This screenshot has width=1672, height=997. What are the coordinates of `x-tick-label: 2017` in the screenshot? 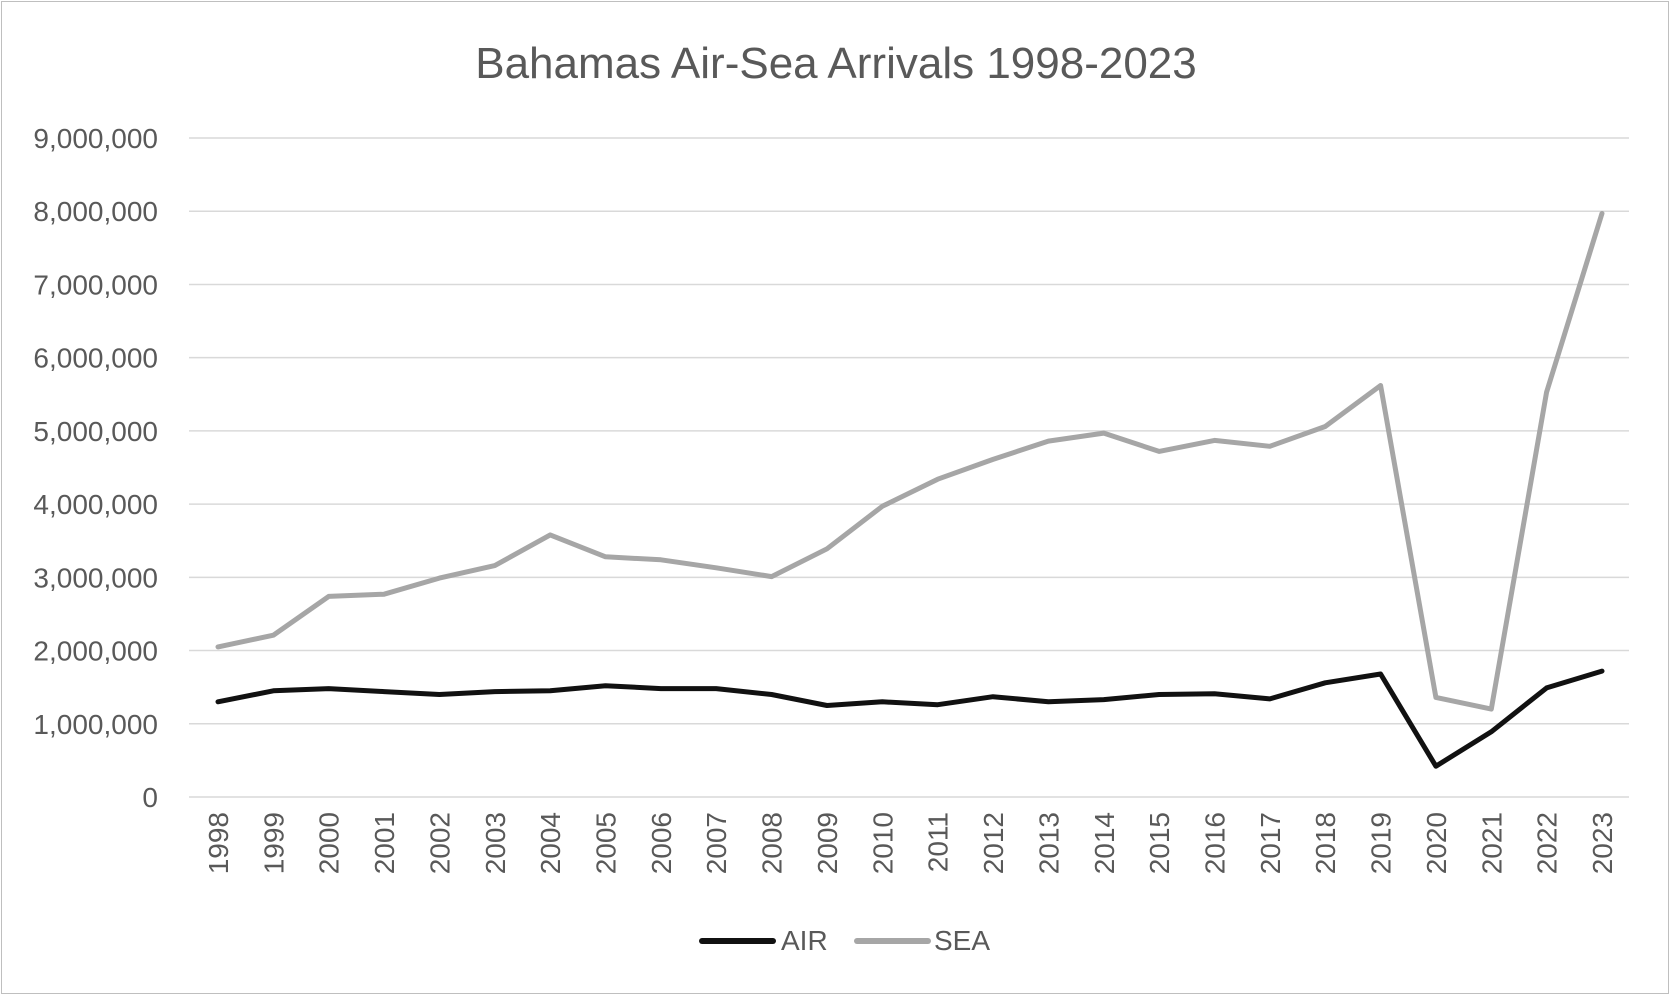 It's located at (1270, 843).